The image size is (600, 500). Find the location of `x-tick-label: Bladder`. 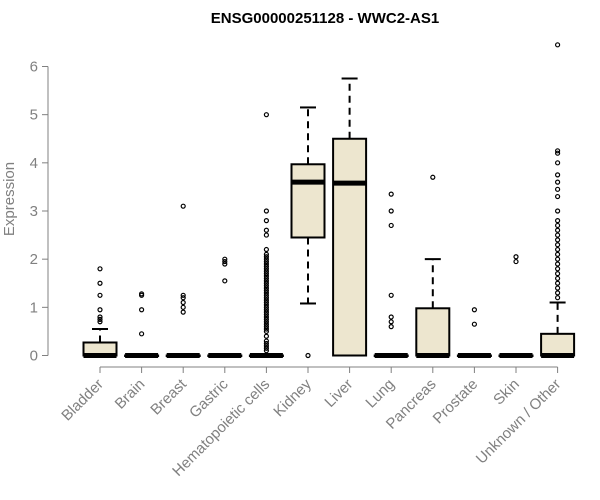

x-tick-label: Bladder is located at coordinates (82, 400).